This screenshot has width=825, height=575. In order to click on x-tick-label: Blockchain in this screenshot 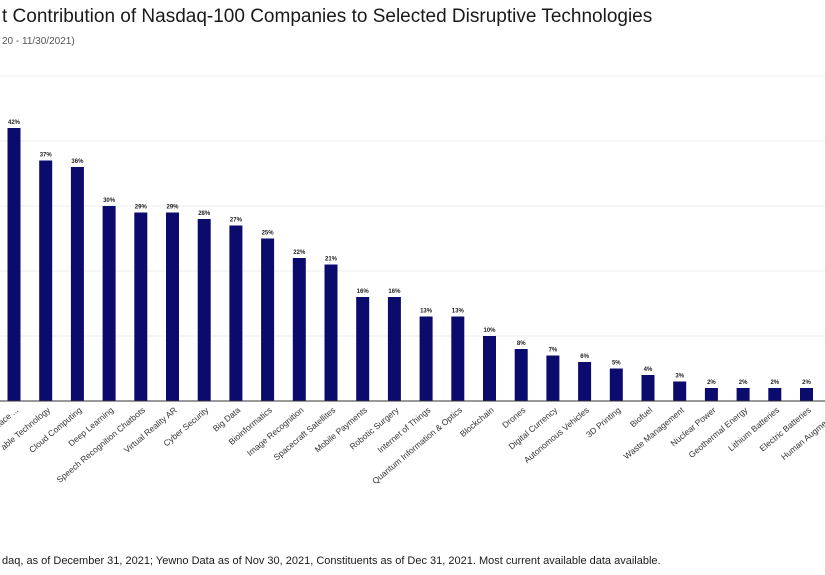, I will do `click(477, 422)`.